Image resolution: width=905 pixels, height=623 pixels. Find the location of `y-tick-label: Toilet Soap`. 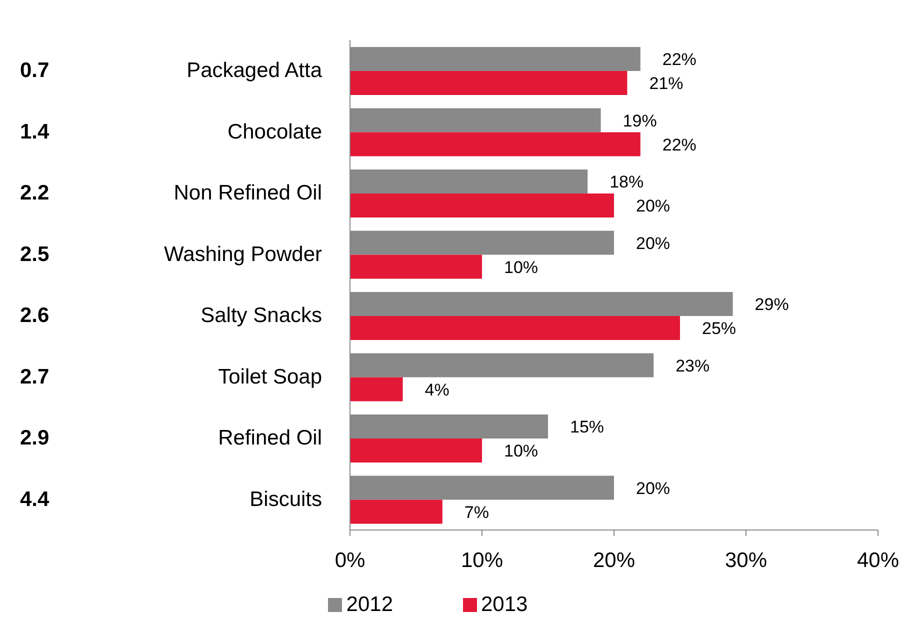

y-tick-label: Toilet Soap is located at coordinates (270, 376).